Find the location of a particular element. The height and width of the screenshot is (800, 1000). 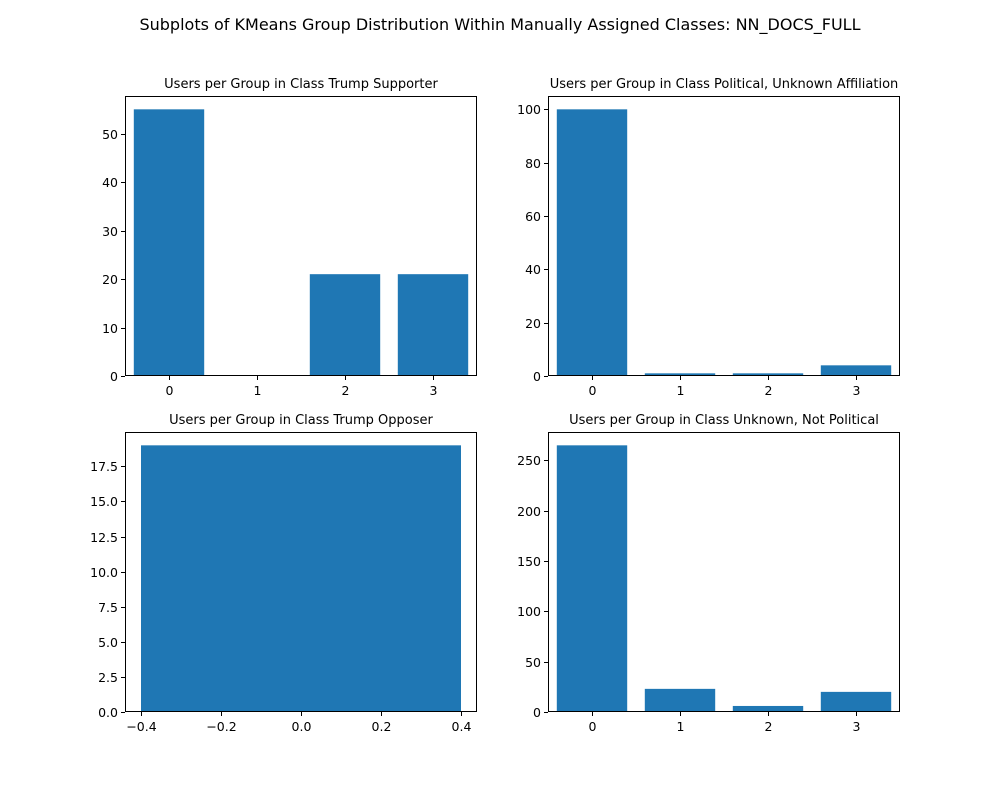

y-tick-label: 150 is located at coordinates (529, 561).